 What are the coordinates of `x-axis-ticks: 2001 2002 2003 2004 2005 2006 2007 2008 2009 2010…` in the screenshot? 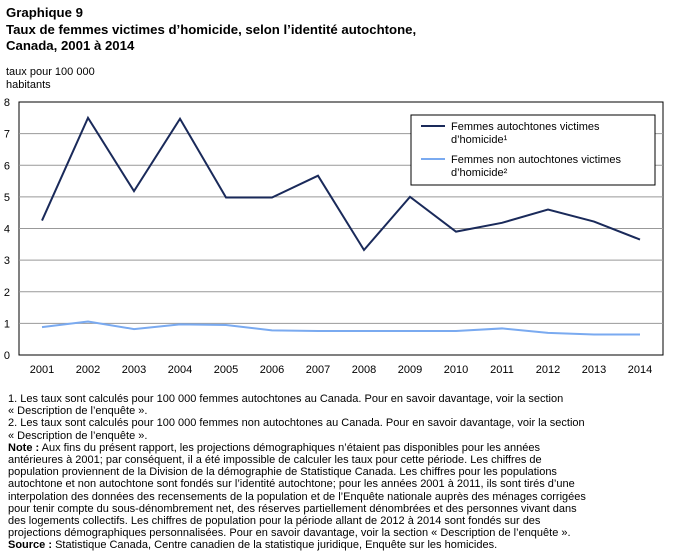 It's located at (341, 370).